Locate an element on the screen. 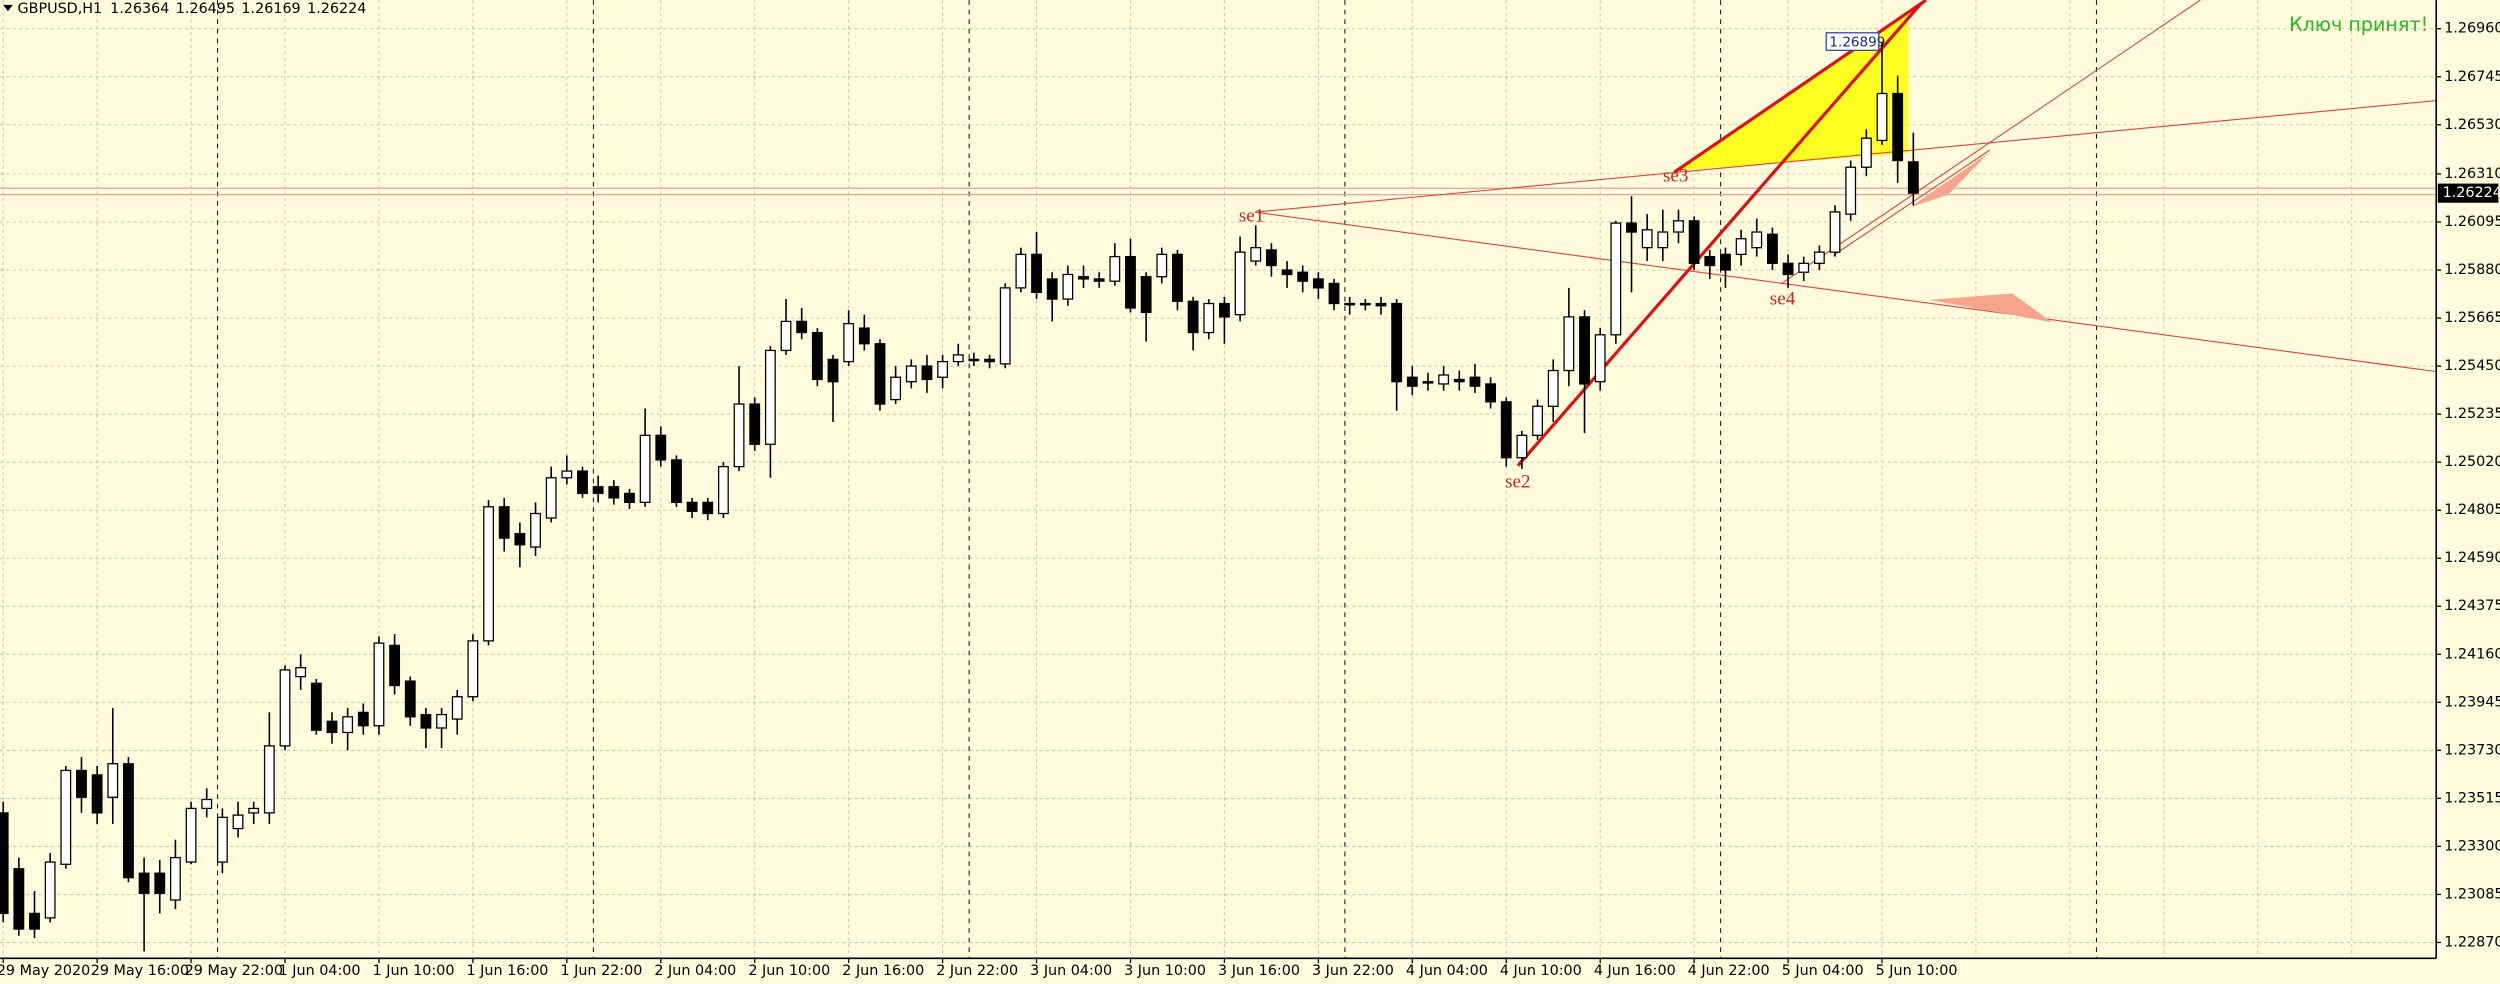 The height and width of the screenshot is (984, 2500). x-tick-label: 2 Jun 04:00 is located at coordinates (695, 971).